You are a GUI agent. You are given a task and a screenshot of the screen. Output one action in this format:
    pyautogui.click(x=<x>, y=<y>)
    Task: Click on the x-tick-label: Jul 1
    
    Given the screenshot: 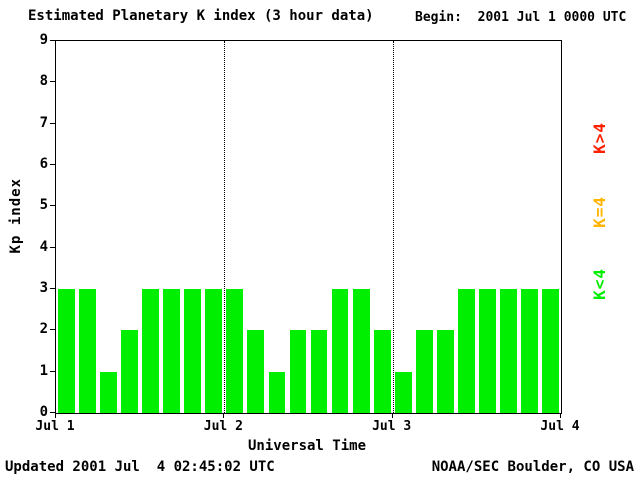 What is the action you would take?
    pyautogui.click(x=55, y=426)
    